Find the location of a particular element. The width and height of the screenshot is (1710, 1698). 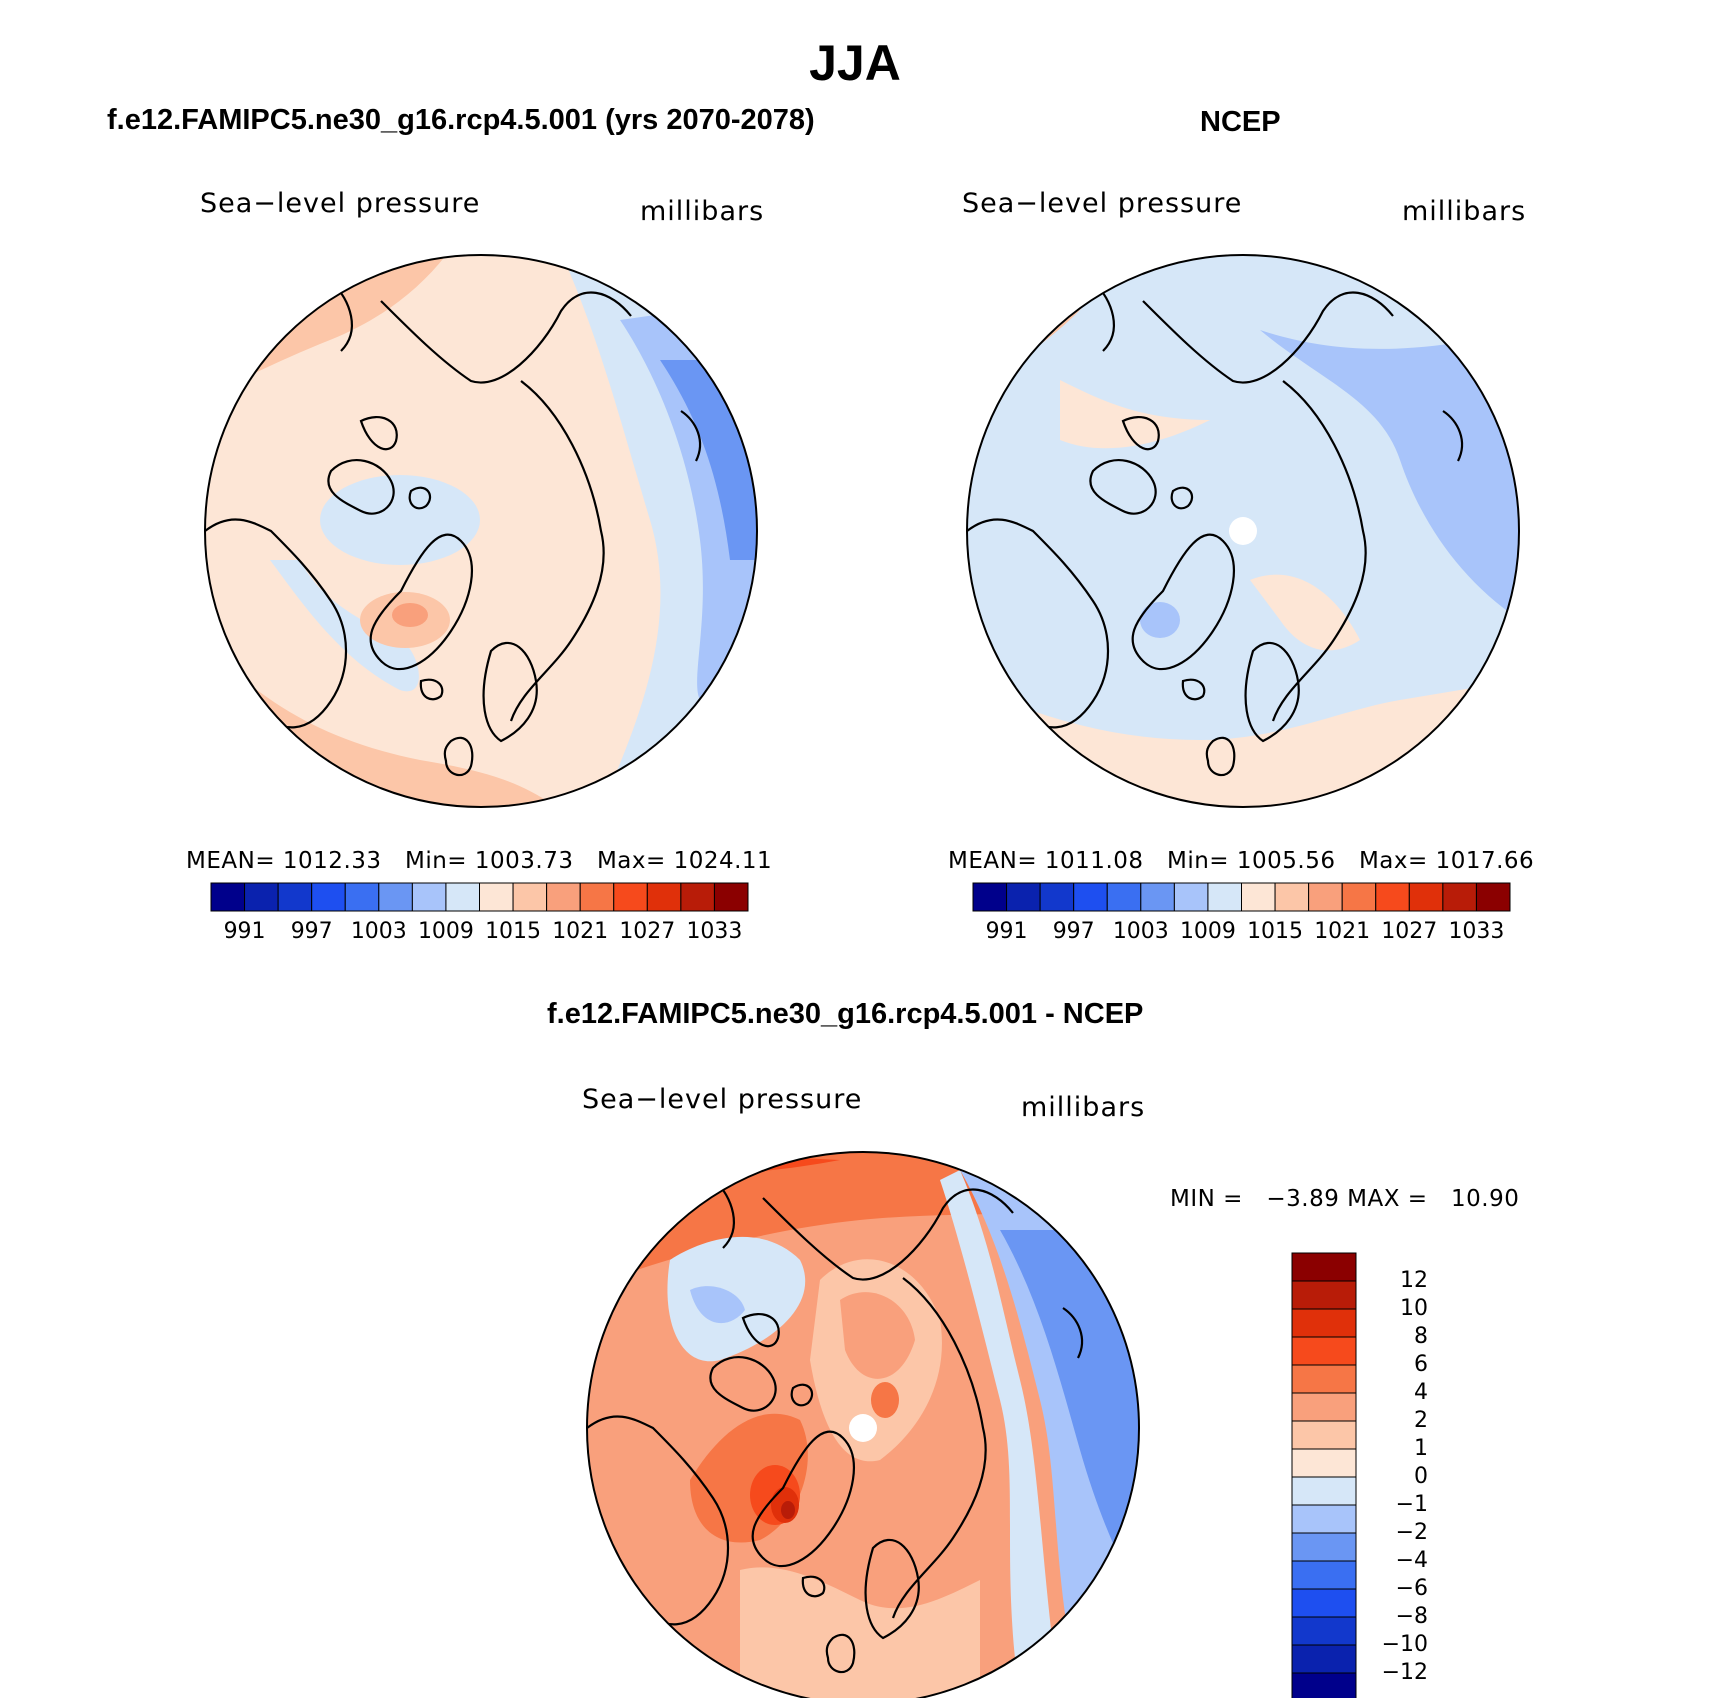

panel3-colorbar-tick-label: 0 is located at coordinates (1421, 1476).